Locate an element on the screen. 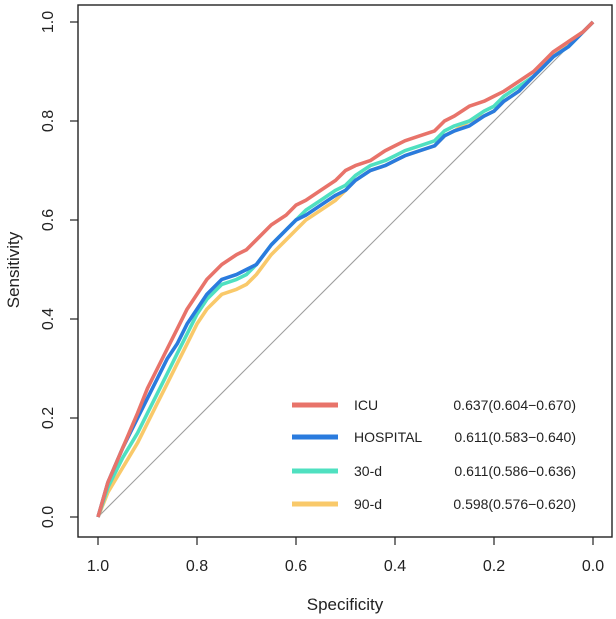 The image size is (616, 619). x-tick-label: 0.8 is located at coordinates (197, 566).